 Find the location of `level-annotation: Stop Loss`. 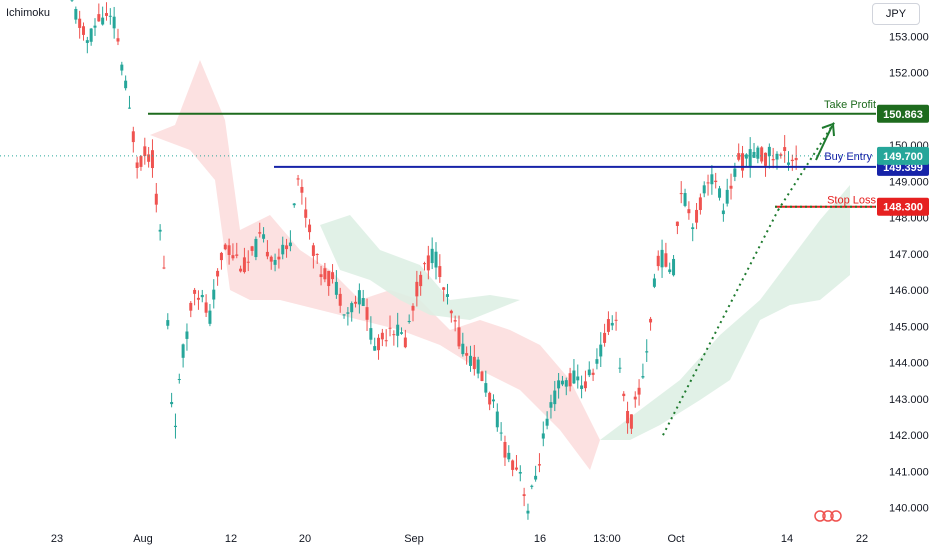

level-annotation: Stop Loss is located at coordinates (851, 201).